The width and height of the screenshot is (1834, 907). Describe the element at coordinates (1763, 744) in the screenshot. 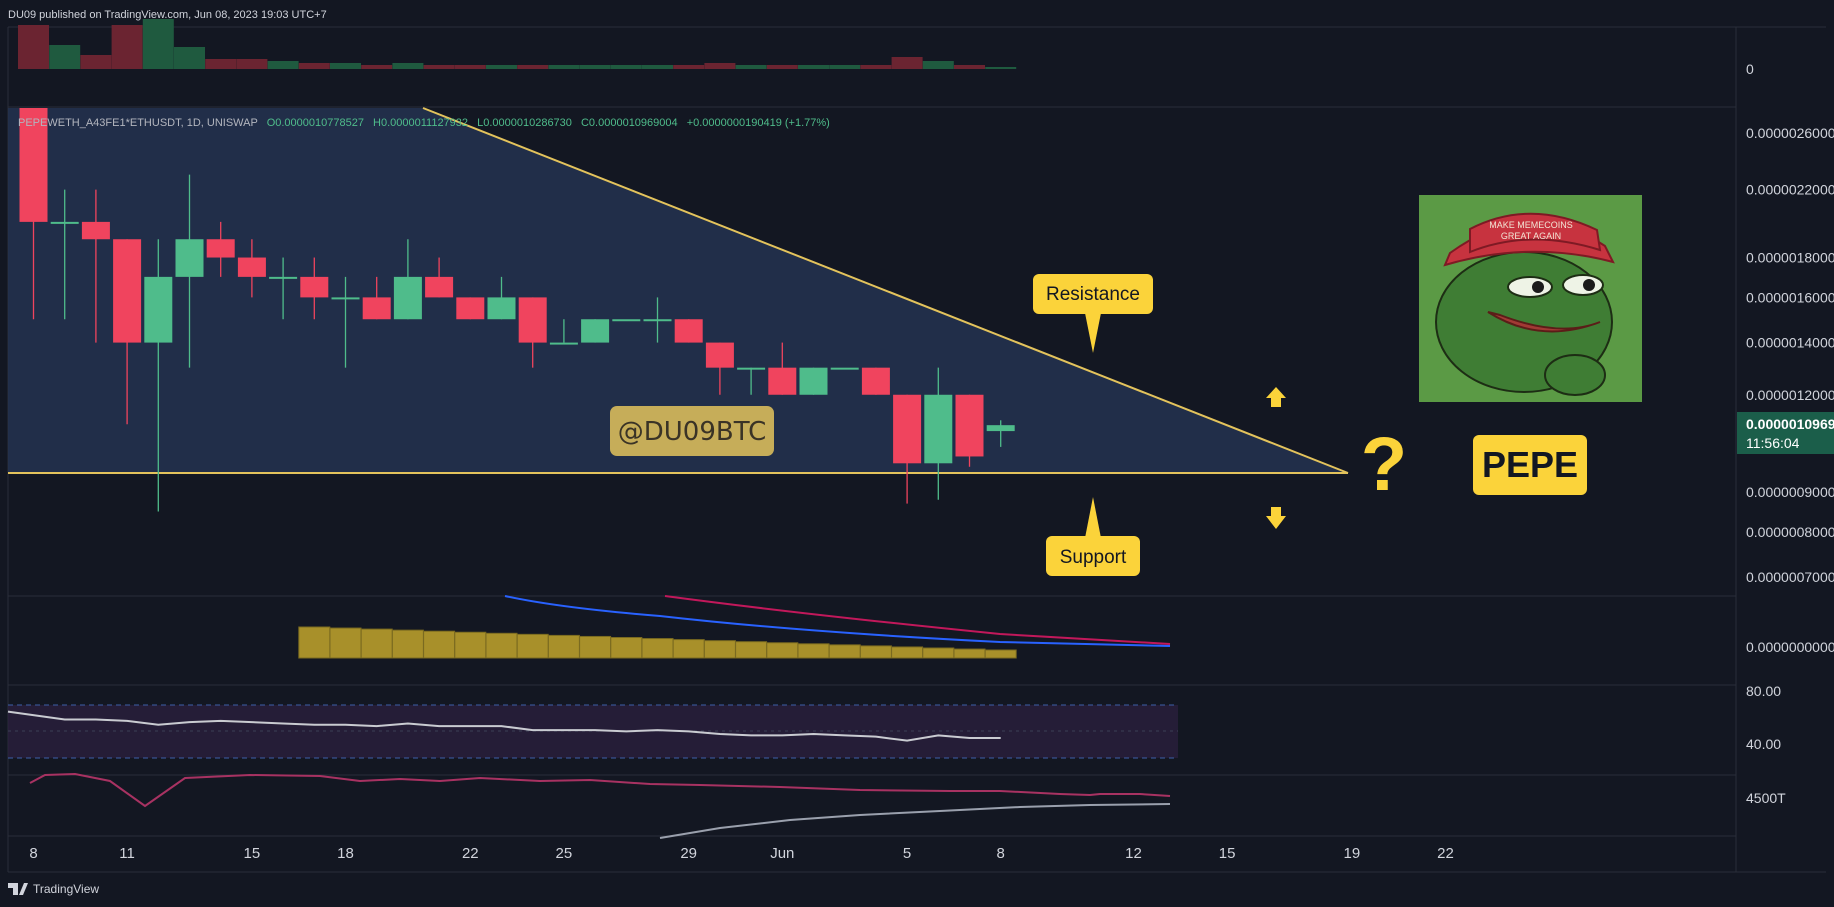

I see `rsi-level-40: 40.00` at that location.